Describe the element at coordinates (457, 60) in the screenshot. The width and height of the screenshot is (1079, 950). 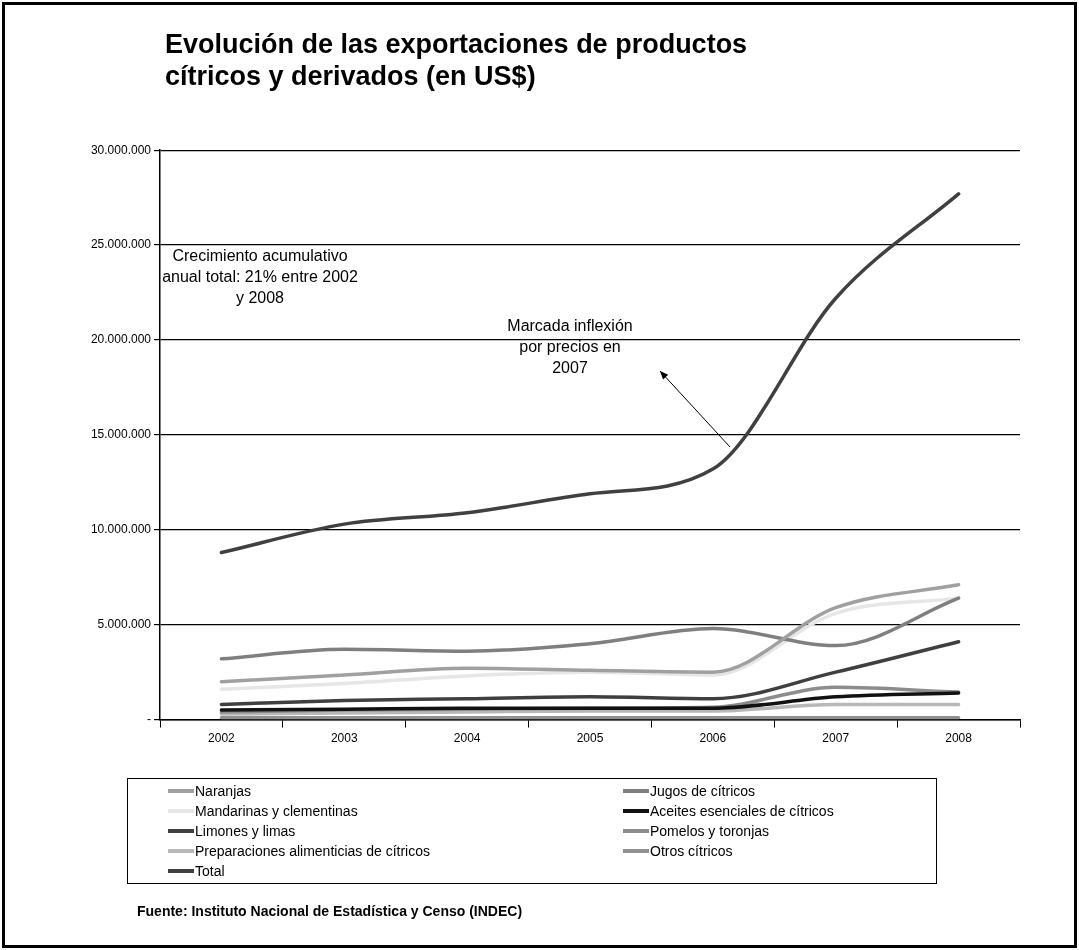
I see `chart-title: Evolución de las exportaciones de productos cítricos y derivados (en US$)` at that location.